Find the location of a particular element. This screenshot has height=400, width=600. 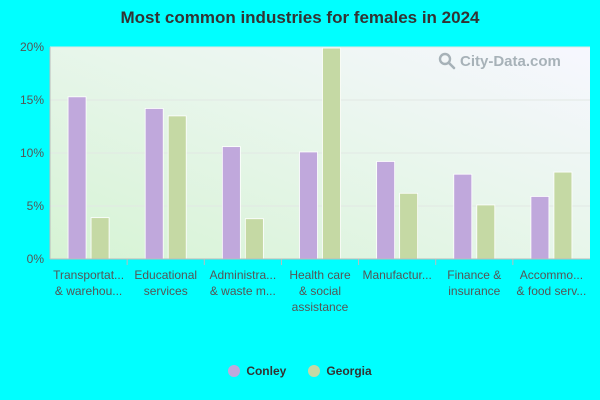

legend-item-georgia: Georgia is located at coordinates (340, 371).